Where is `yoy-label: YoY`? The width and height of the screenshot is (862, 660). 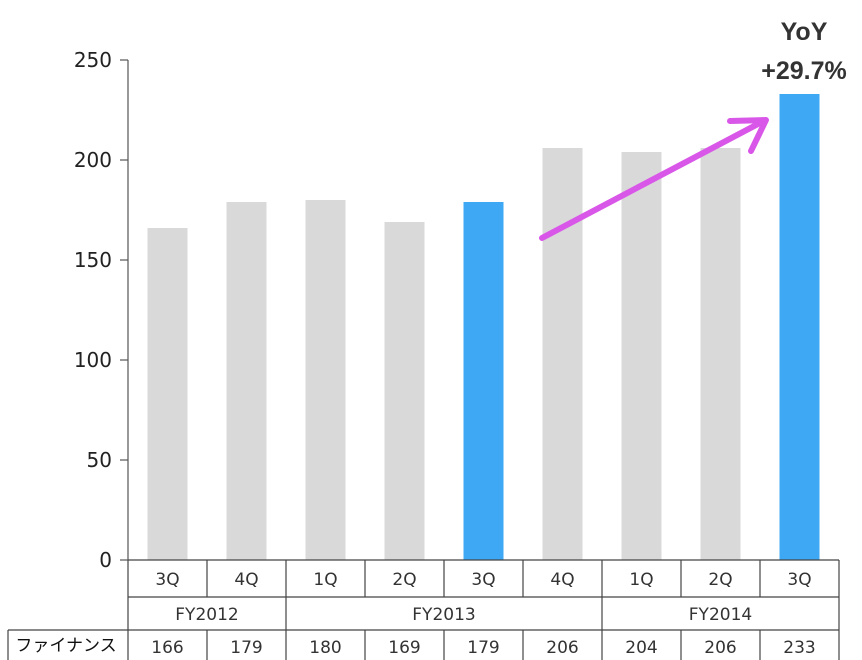
yoy-label: YoY is located at coordinates (804, 32).